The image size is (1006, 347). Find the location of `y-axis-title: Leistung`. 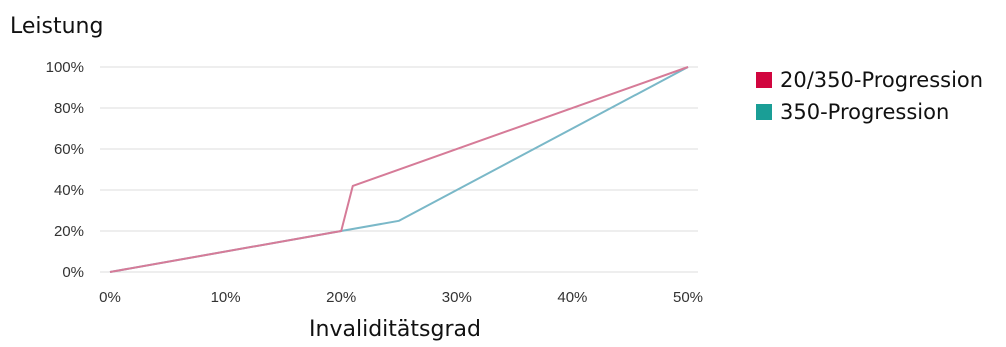

y-axis-title: Leistung is located at coordinates (57, 26).